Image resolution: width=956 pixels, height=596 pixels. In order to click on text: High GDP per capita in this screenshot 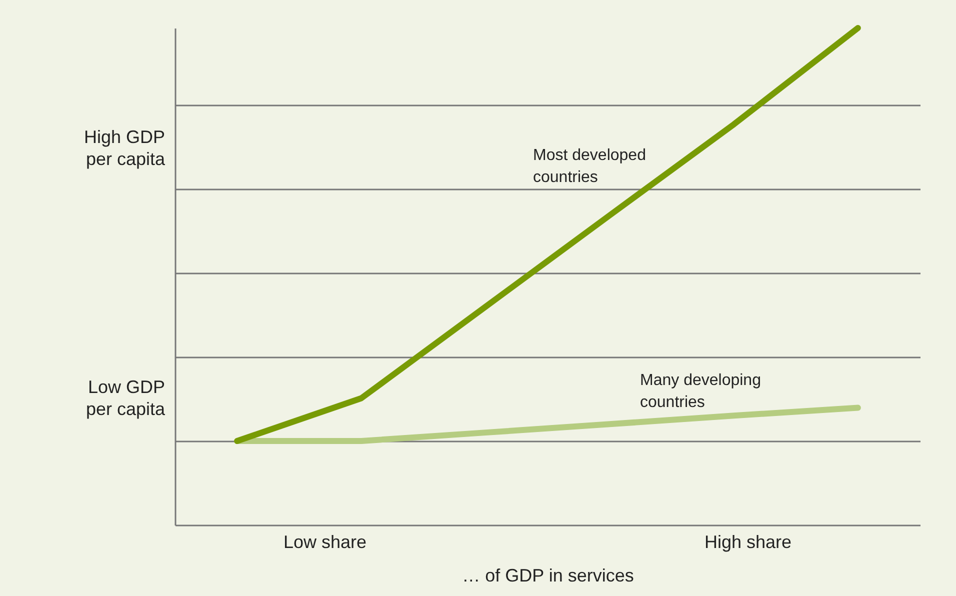, I will do `click(125, 148)`.